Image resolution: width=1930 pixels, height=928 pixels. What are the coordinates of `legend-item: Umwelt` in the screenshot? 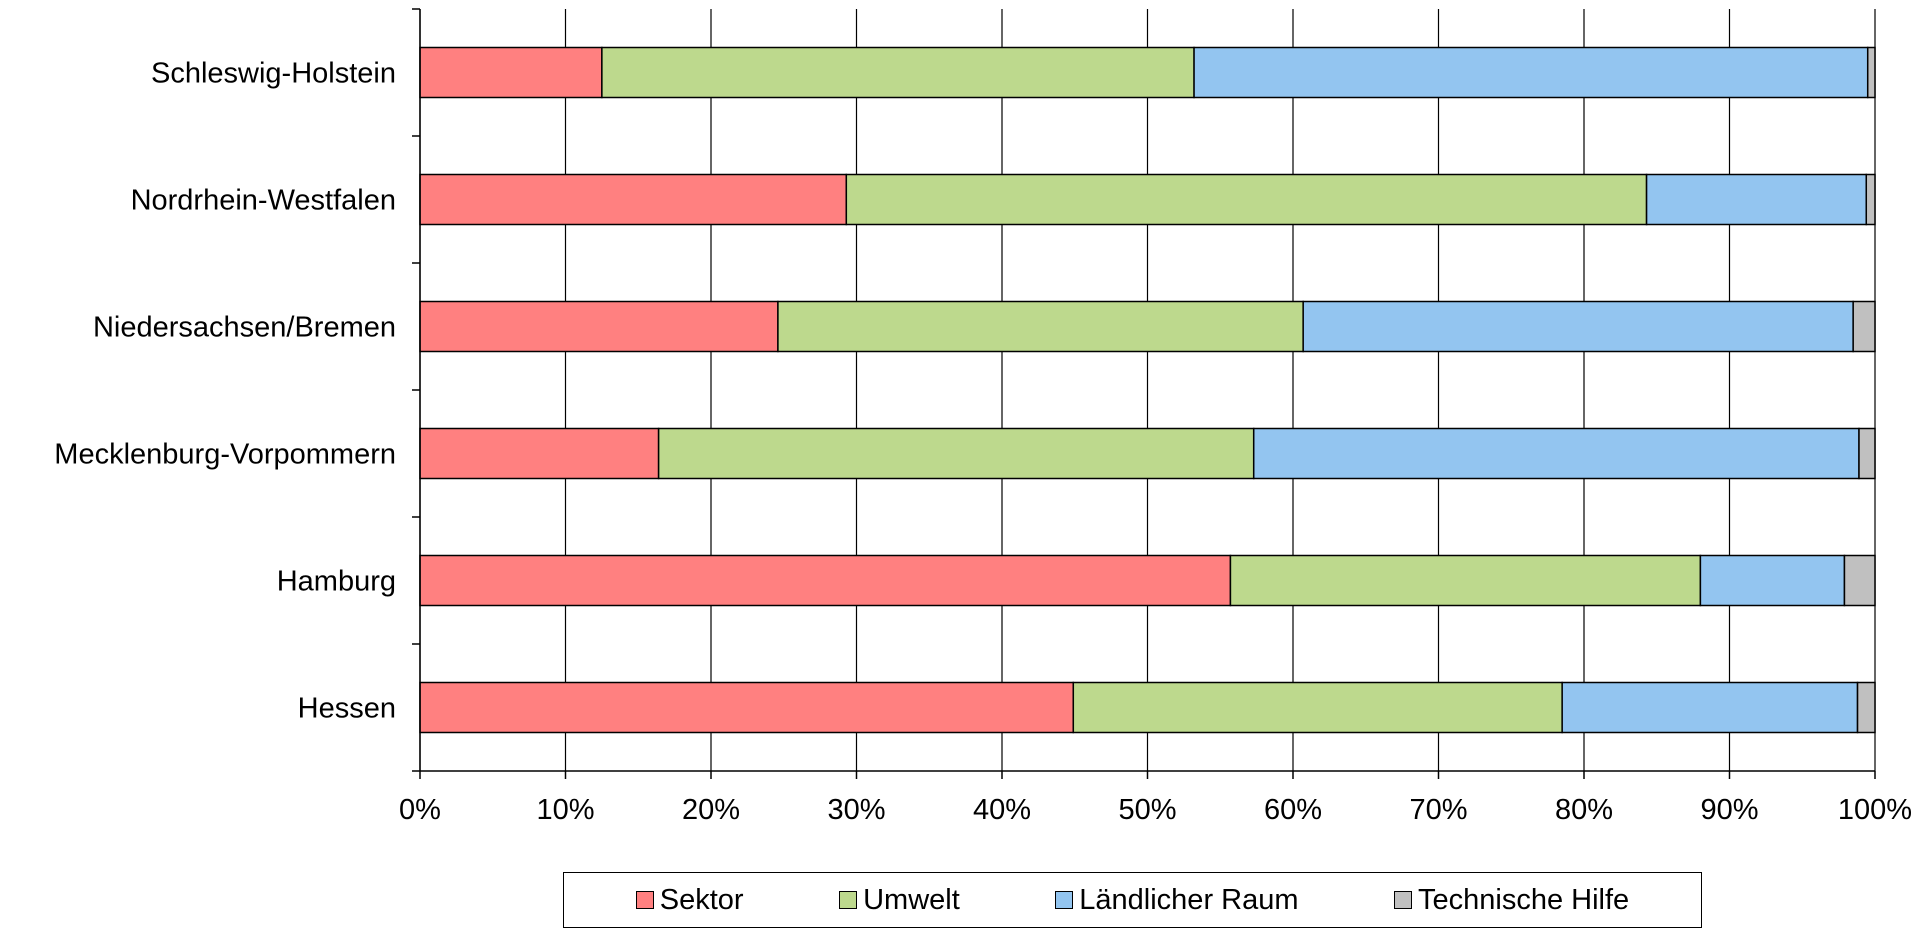 It's located at (899, 900).